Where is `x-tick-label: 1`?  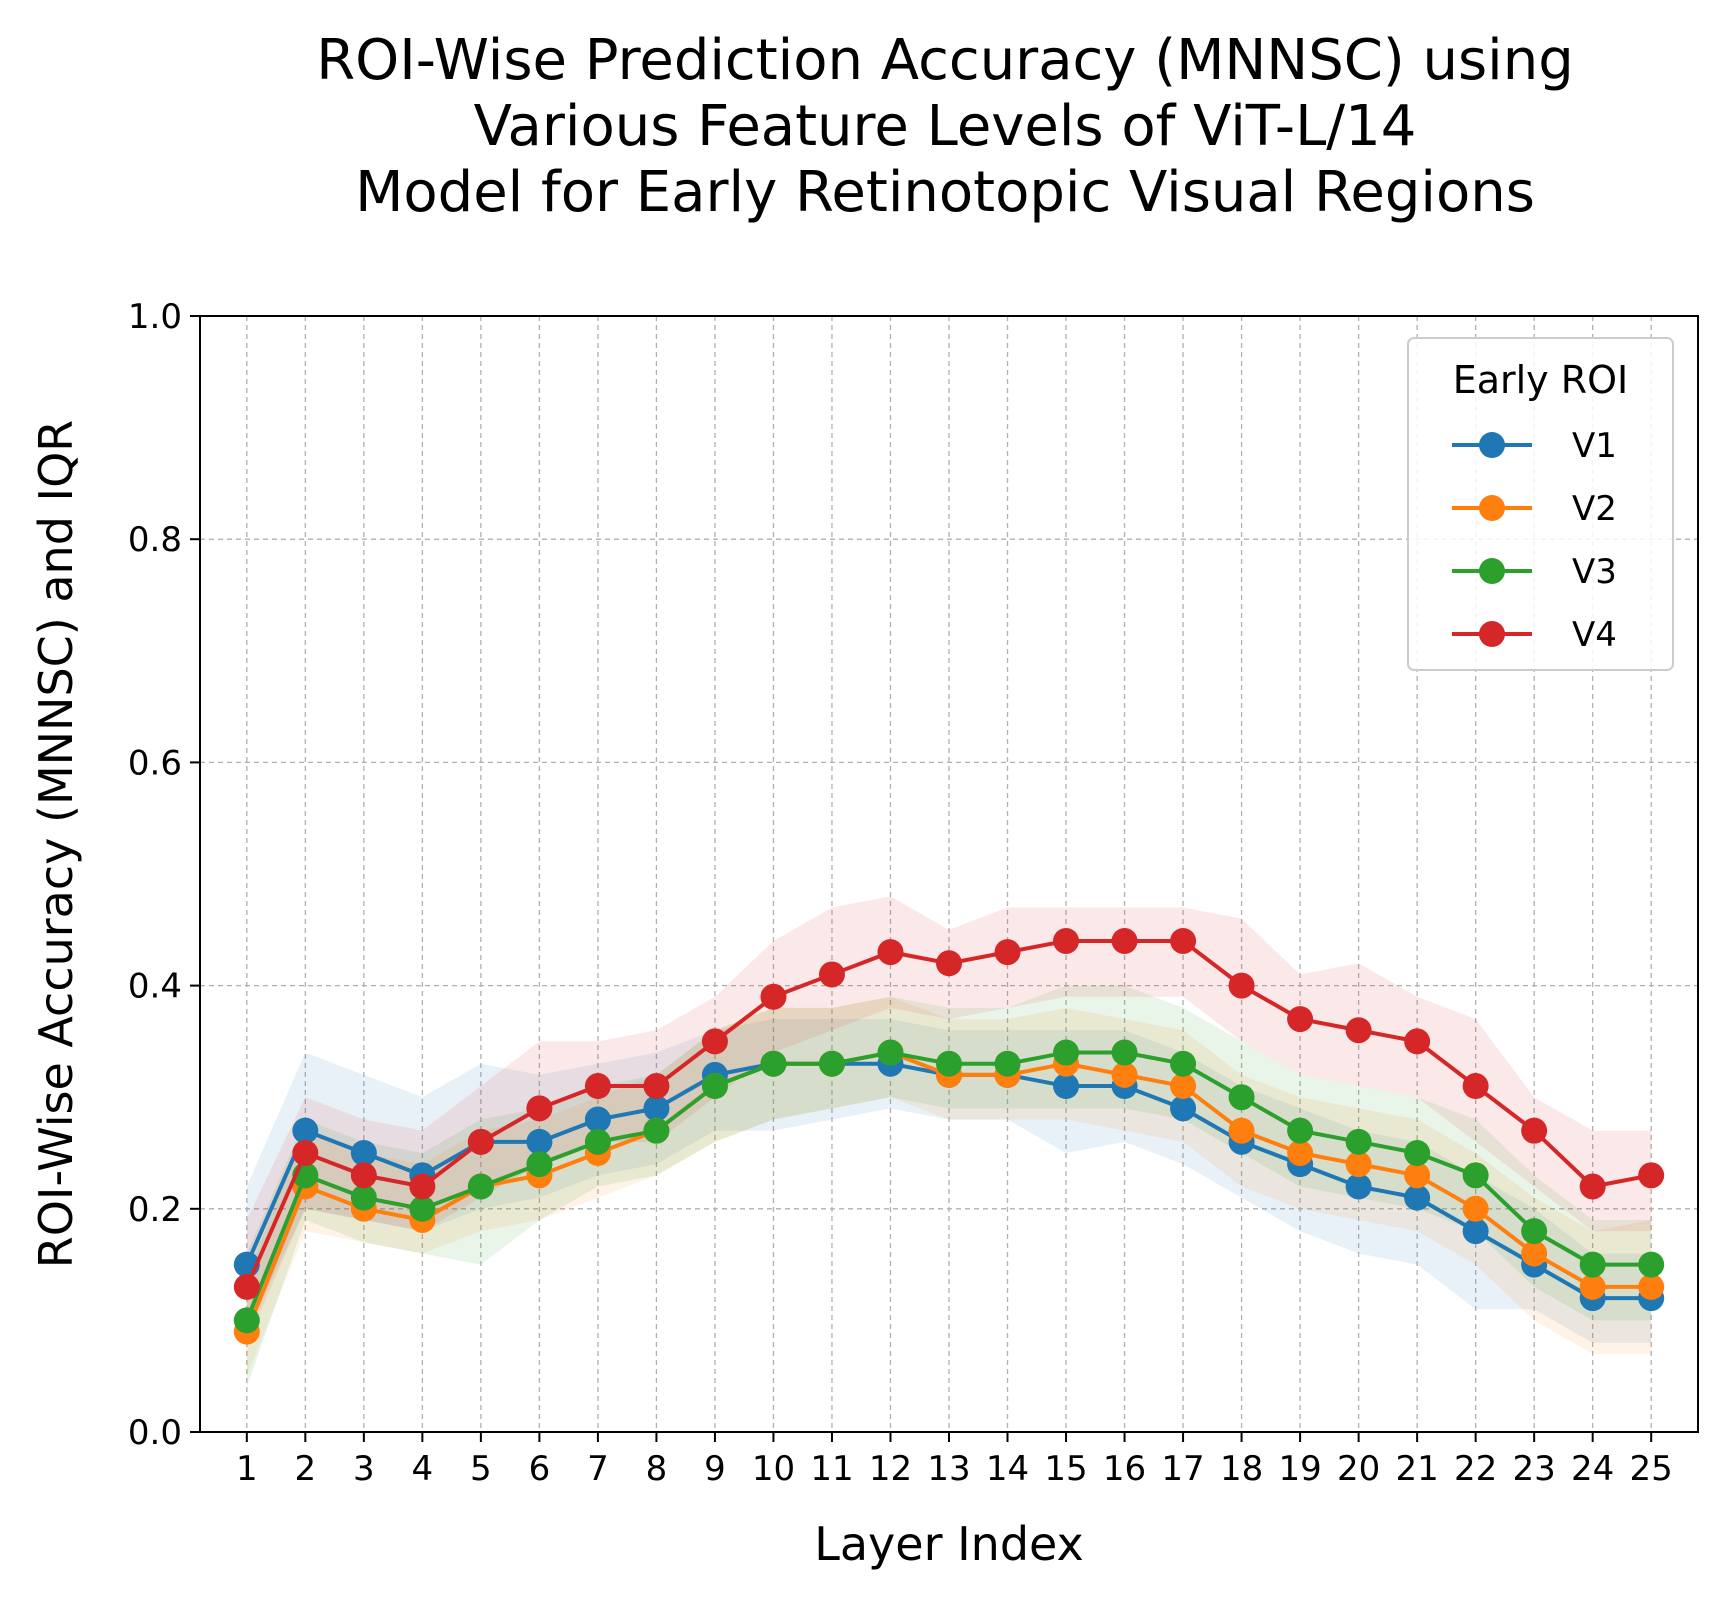 x-tick-label: 1 is located at coordinates (247, 1469).